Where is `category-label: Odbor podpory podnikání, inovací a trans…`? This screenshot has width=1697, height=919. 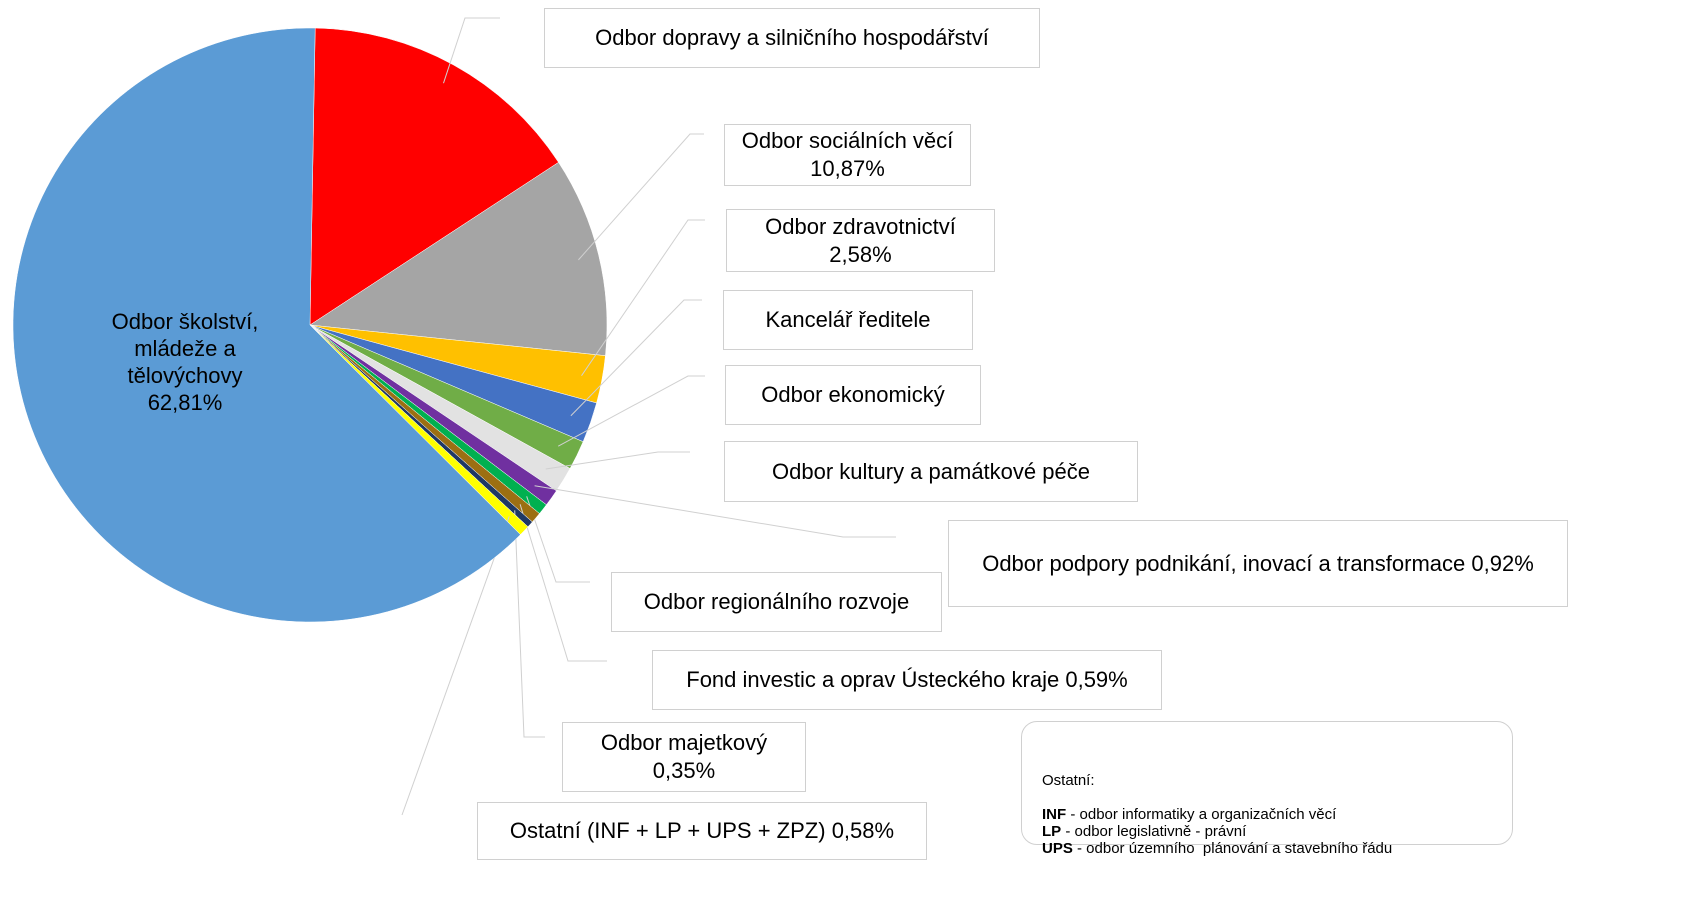
category-label: Odbor podpory podnikání, inovací a trans… is located at coordinates (1224, 563).